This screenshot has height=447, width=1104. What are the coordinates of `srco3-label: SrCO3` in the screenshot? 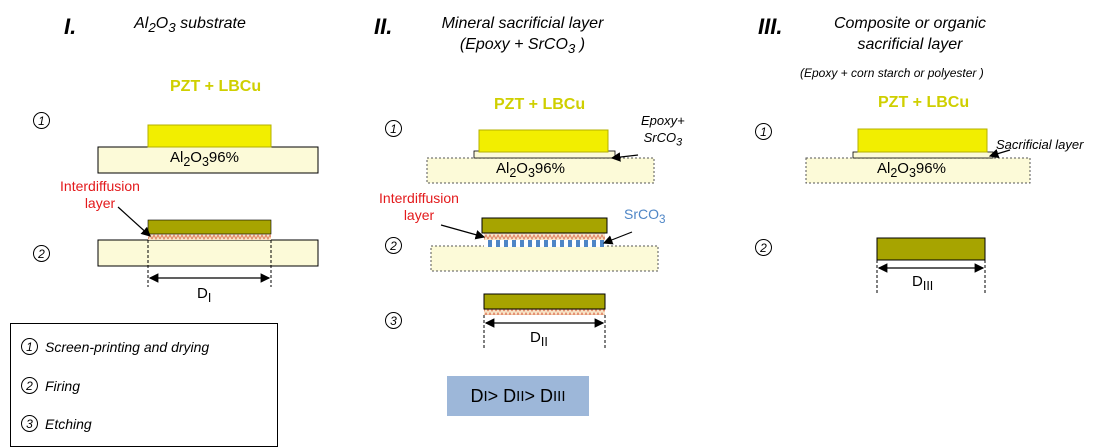 It's located at (645, 216).